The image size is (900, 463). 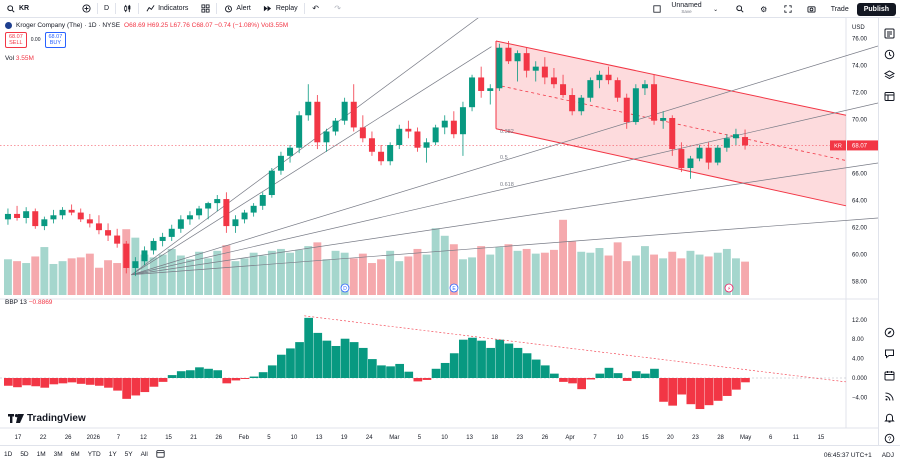 I want to click on templates-button, so click(x=205, y=9).